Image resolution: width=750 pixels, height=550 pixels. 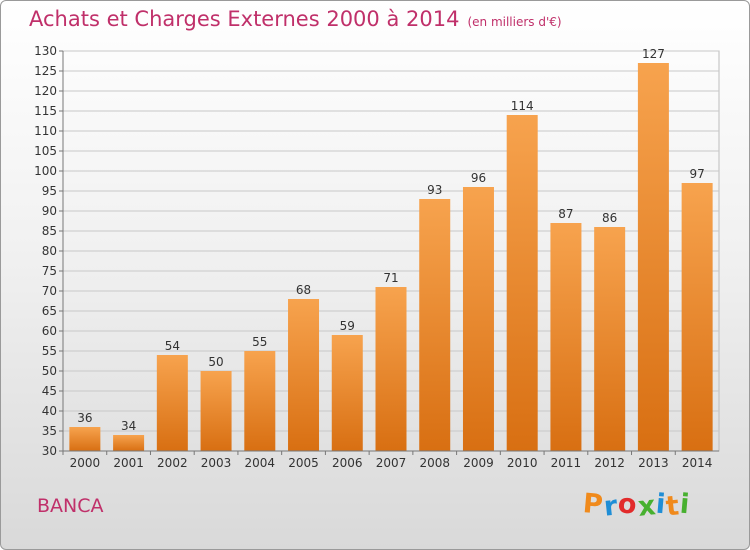 What do you see at coordinates (128, 426) in the screenshot?
I see `bar-value-label: 34` at bounding box center [128, 426].